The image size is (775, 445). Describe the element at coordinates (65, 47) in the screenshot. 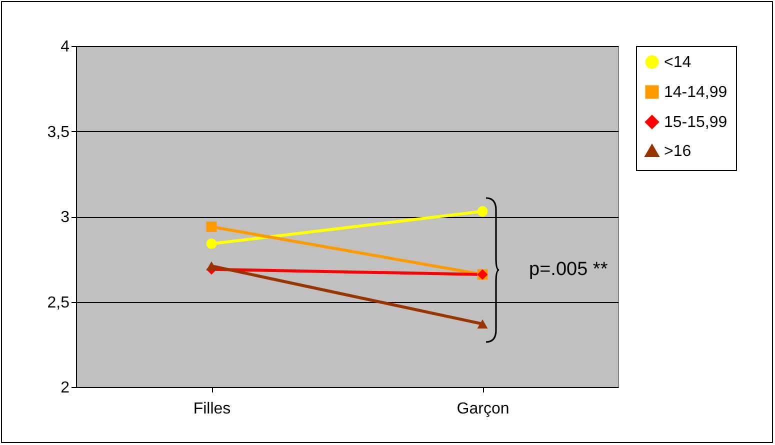

I see `y-tick-label: 4` at that location.